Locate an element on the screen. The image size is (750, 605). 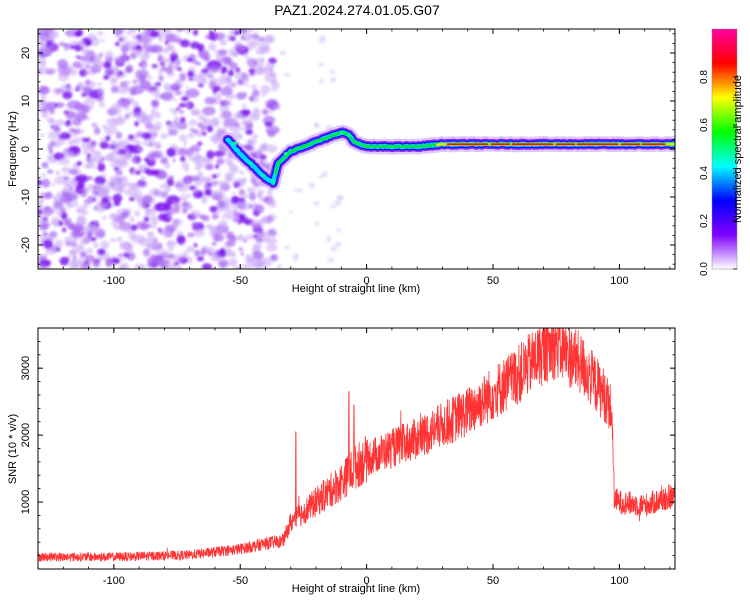
spectrogram-x-tick-label: -50 is located at coordinates (240, 281).